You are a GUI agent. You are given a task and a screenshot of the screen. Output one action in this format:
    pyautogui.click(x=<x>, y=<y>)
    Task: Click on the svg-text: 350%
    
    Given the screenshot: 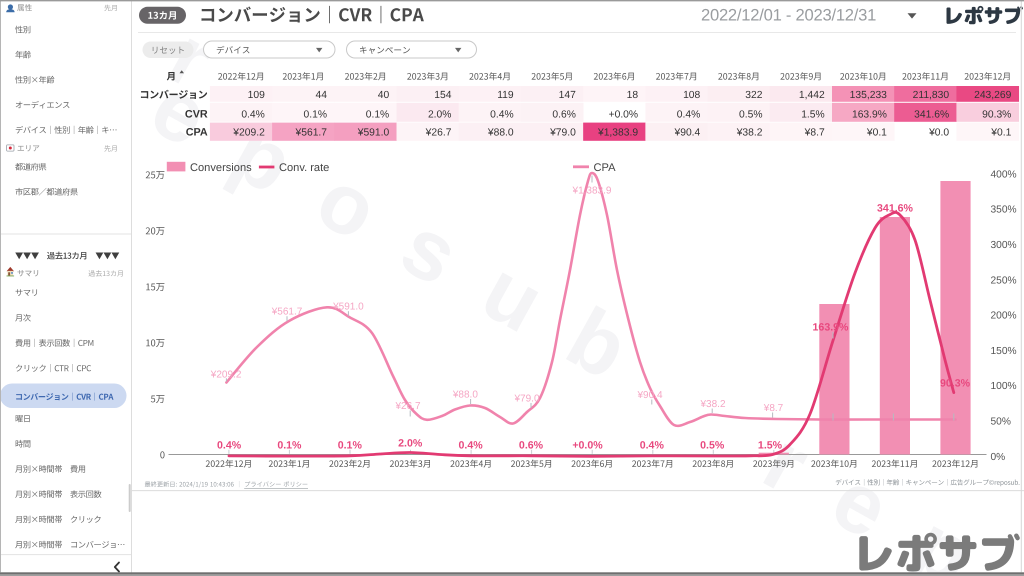 What is the action you would take?
    pyautogui.click(x=1004, y=210)
    